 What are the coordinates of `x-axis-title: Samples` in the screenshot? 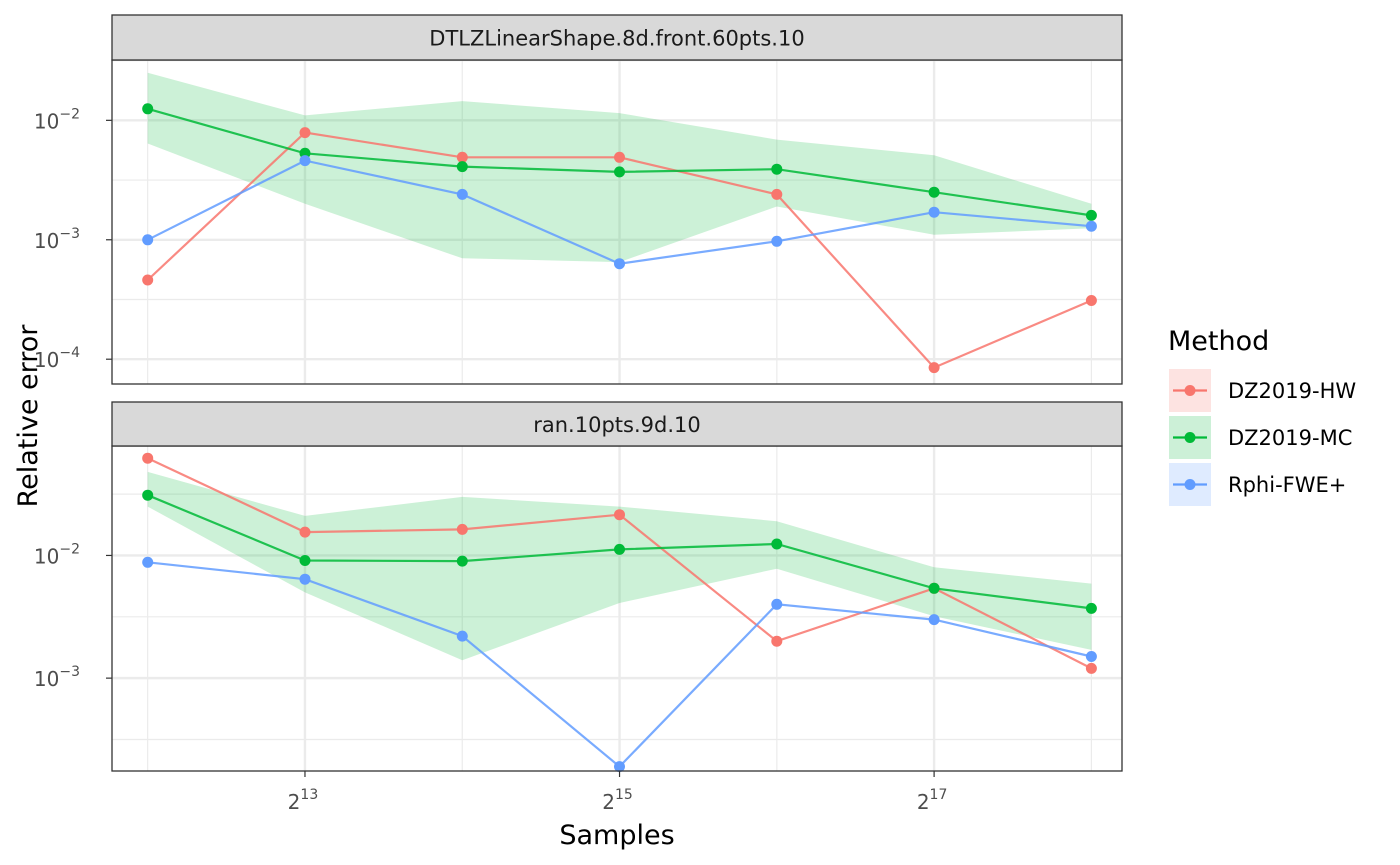 It's located at (616, 835).